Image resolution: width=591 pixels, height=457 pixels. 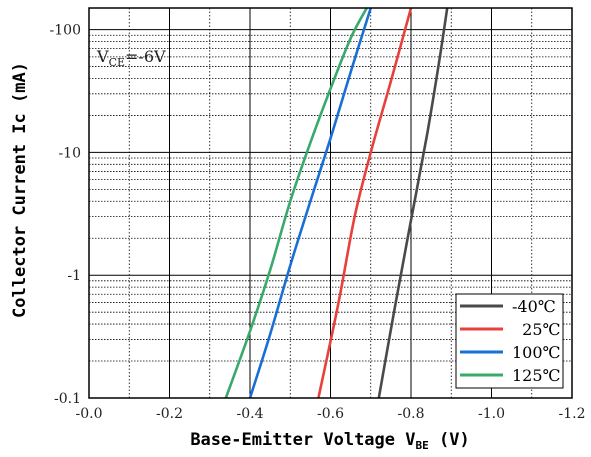 What do you see at coordinates (145, 56) in the screenshot?
I see `annotation-rest: =-6V` at bounding box center [145, 56].